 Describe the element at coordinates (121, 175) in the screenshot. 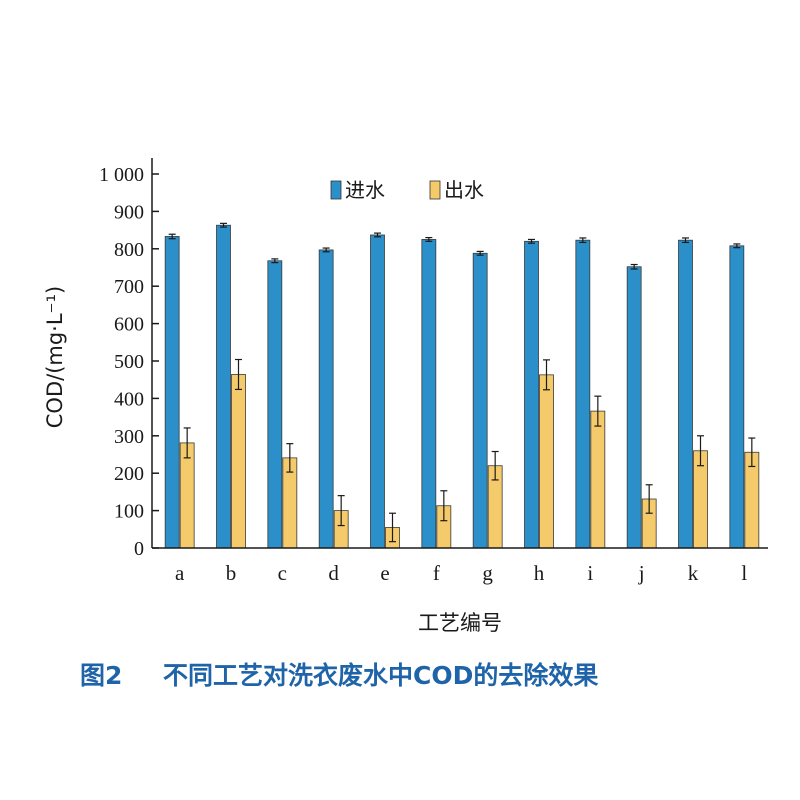

I see `y-tick-label: 1 000` at that location.